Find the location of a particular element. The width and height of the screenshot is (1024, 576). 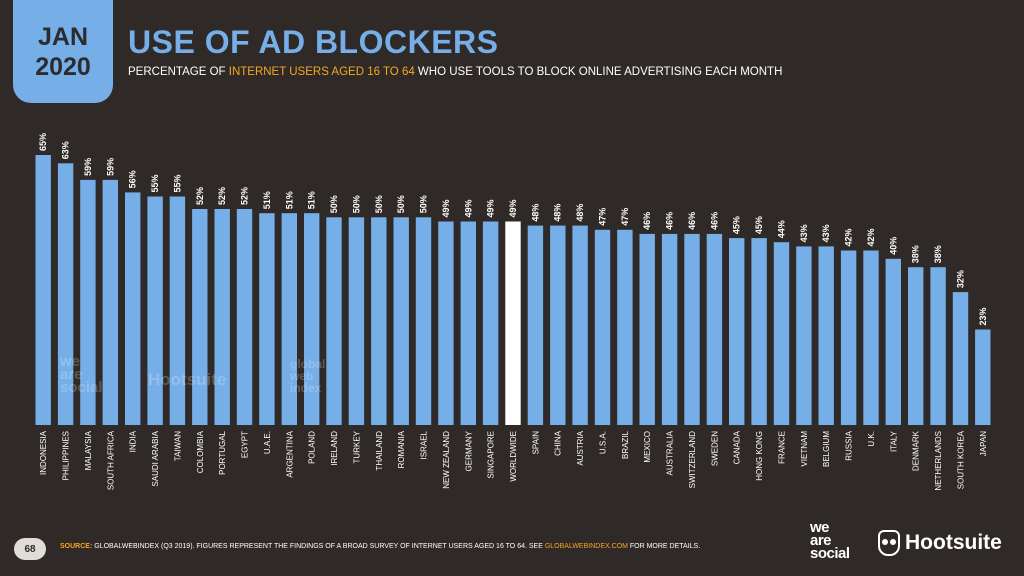

hootsuite-name: Hootsuite is located at coordinates (953, 542).